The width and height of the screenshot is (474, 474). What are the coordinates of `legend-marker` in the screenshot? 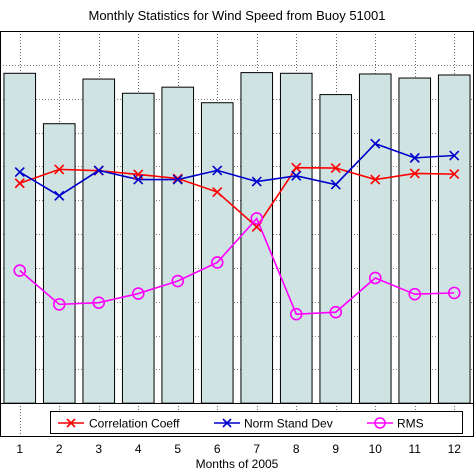 It's located at (380, 423).